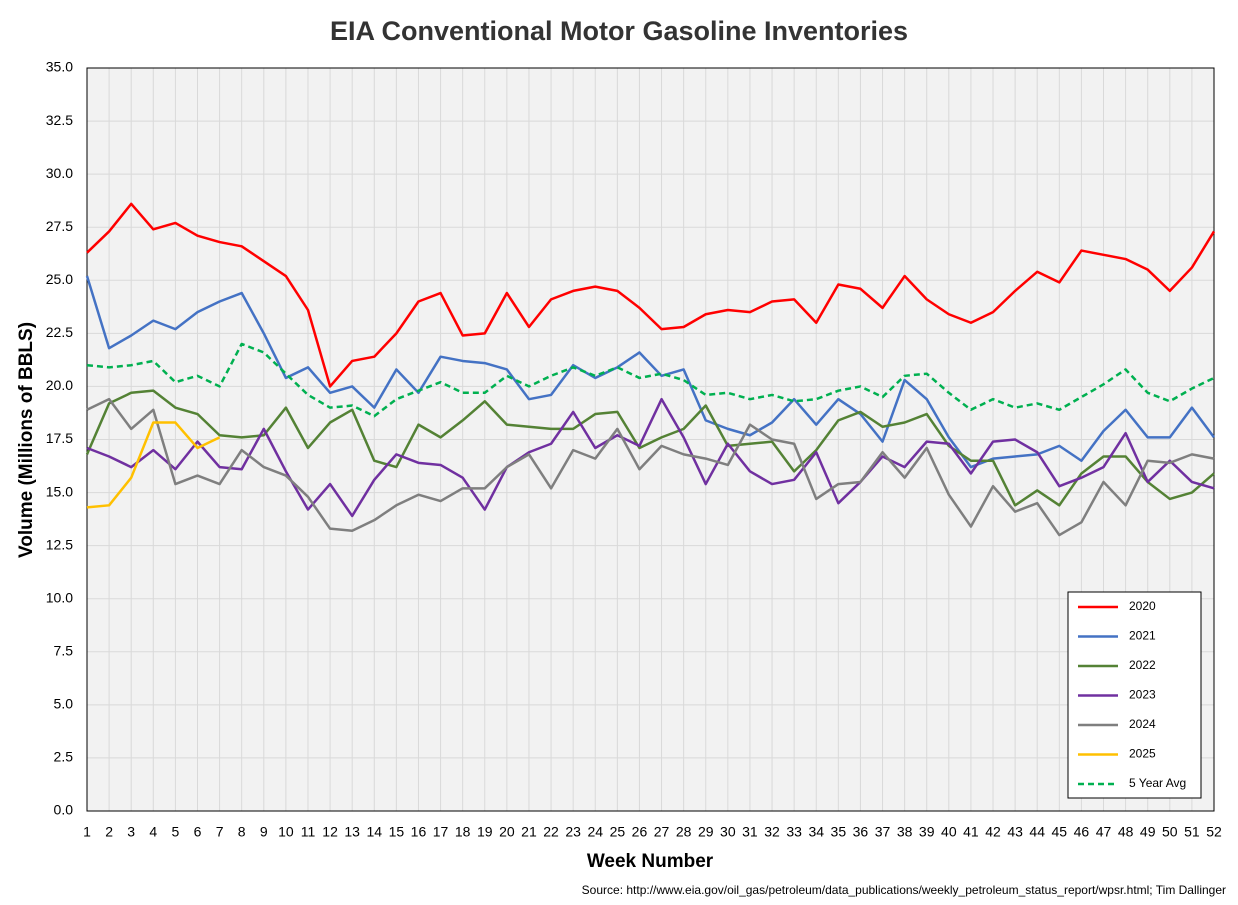  I want to click on y-tick-label: 7.5, so click(64, 650).